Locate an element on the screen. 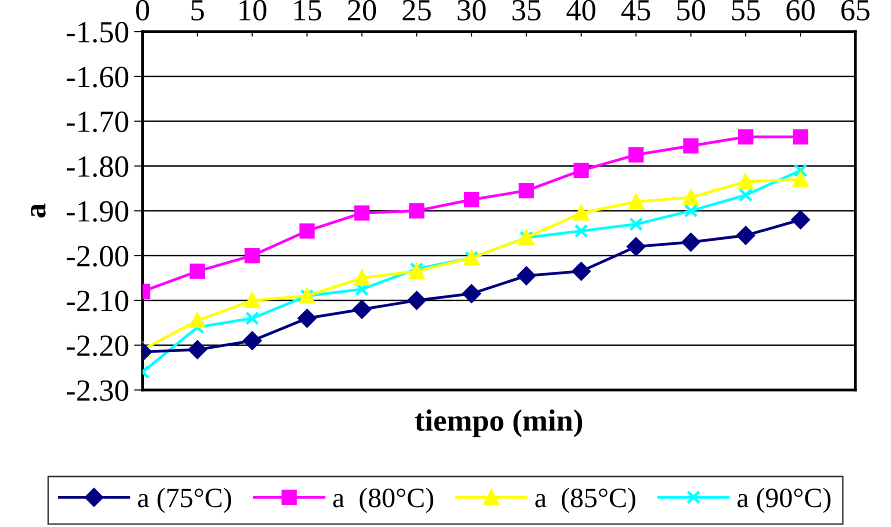 Image resolution: width=891 pixels, height=527 pixels. x-tick-label: 25 is located at coordinates (416, 10).